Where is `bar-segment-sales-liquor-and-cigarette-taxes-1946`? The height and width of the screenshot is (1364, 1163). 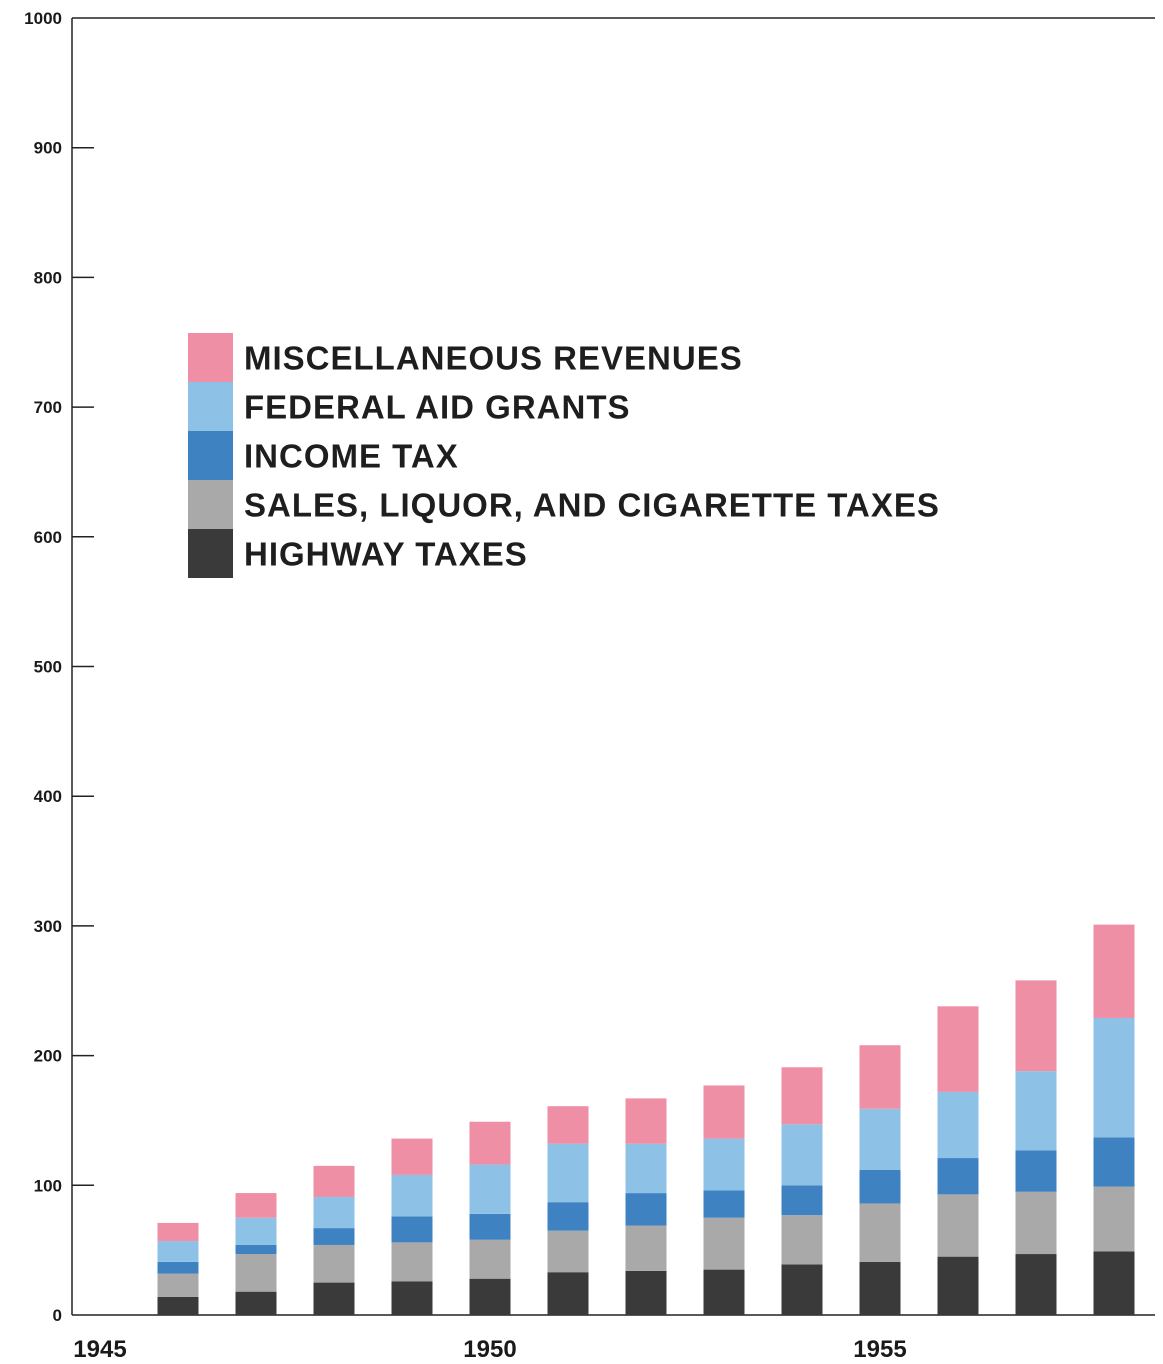 bar-segment-sales-liquor-and-cigarette-taxes-1946 is located at coordinates (178, 1285).